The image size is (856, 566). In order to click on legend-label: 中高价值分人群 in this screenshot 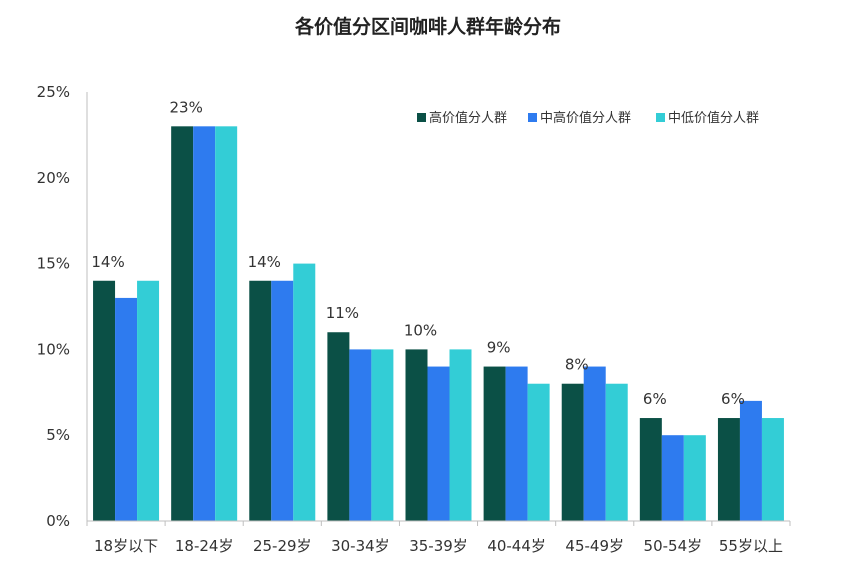, I will do `click(585, 118)`.